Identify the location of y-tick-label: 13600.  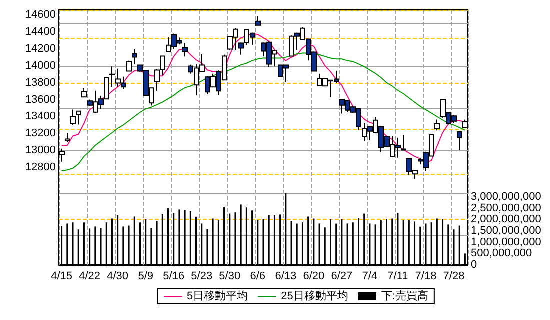
(40, 100).